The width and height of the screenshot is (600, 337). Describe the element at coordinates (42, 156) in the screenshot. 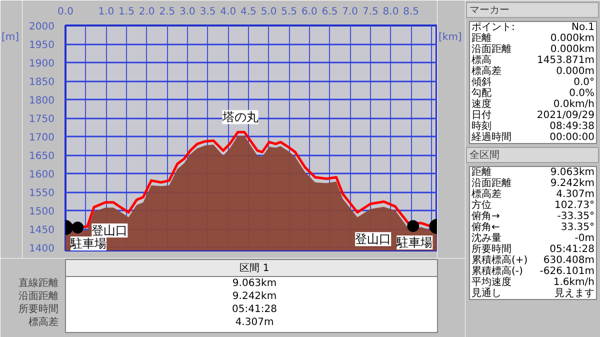

I see `y-tick-label: 1650` at that location.